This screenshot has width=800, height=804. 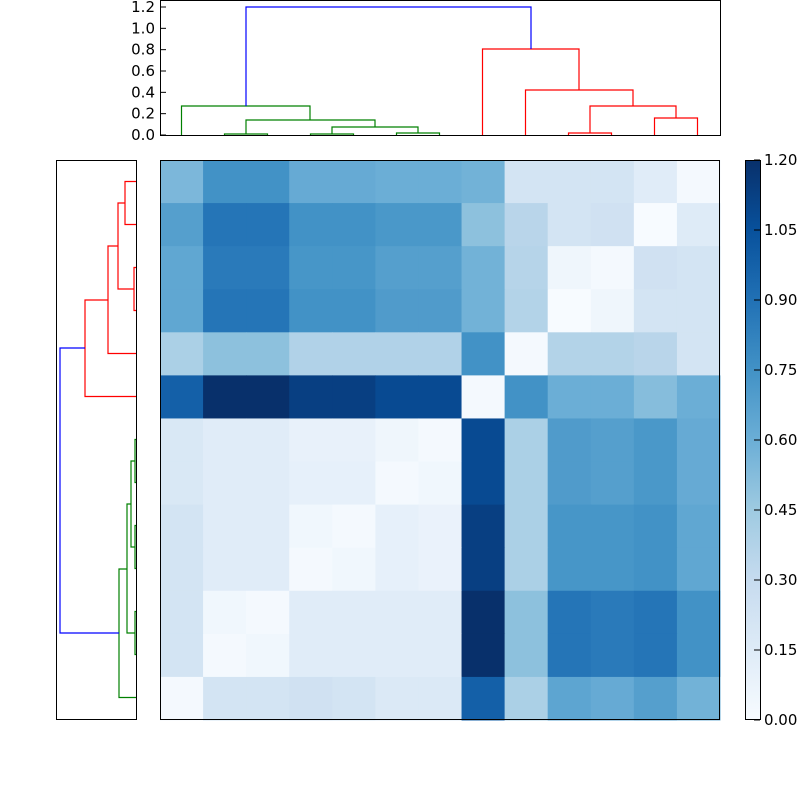 I want to click on colorbar-axis: 0.00 0.15 0.30 0.45 0.60 0.75 0.90 1.05 1.20, so click(x=775, y=440).